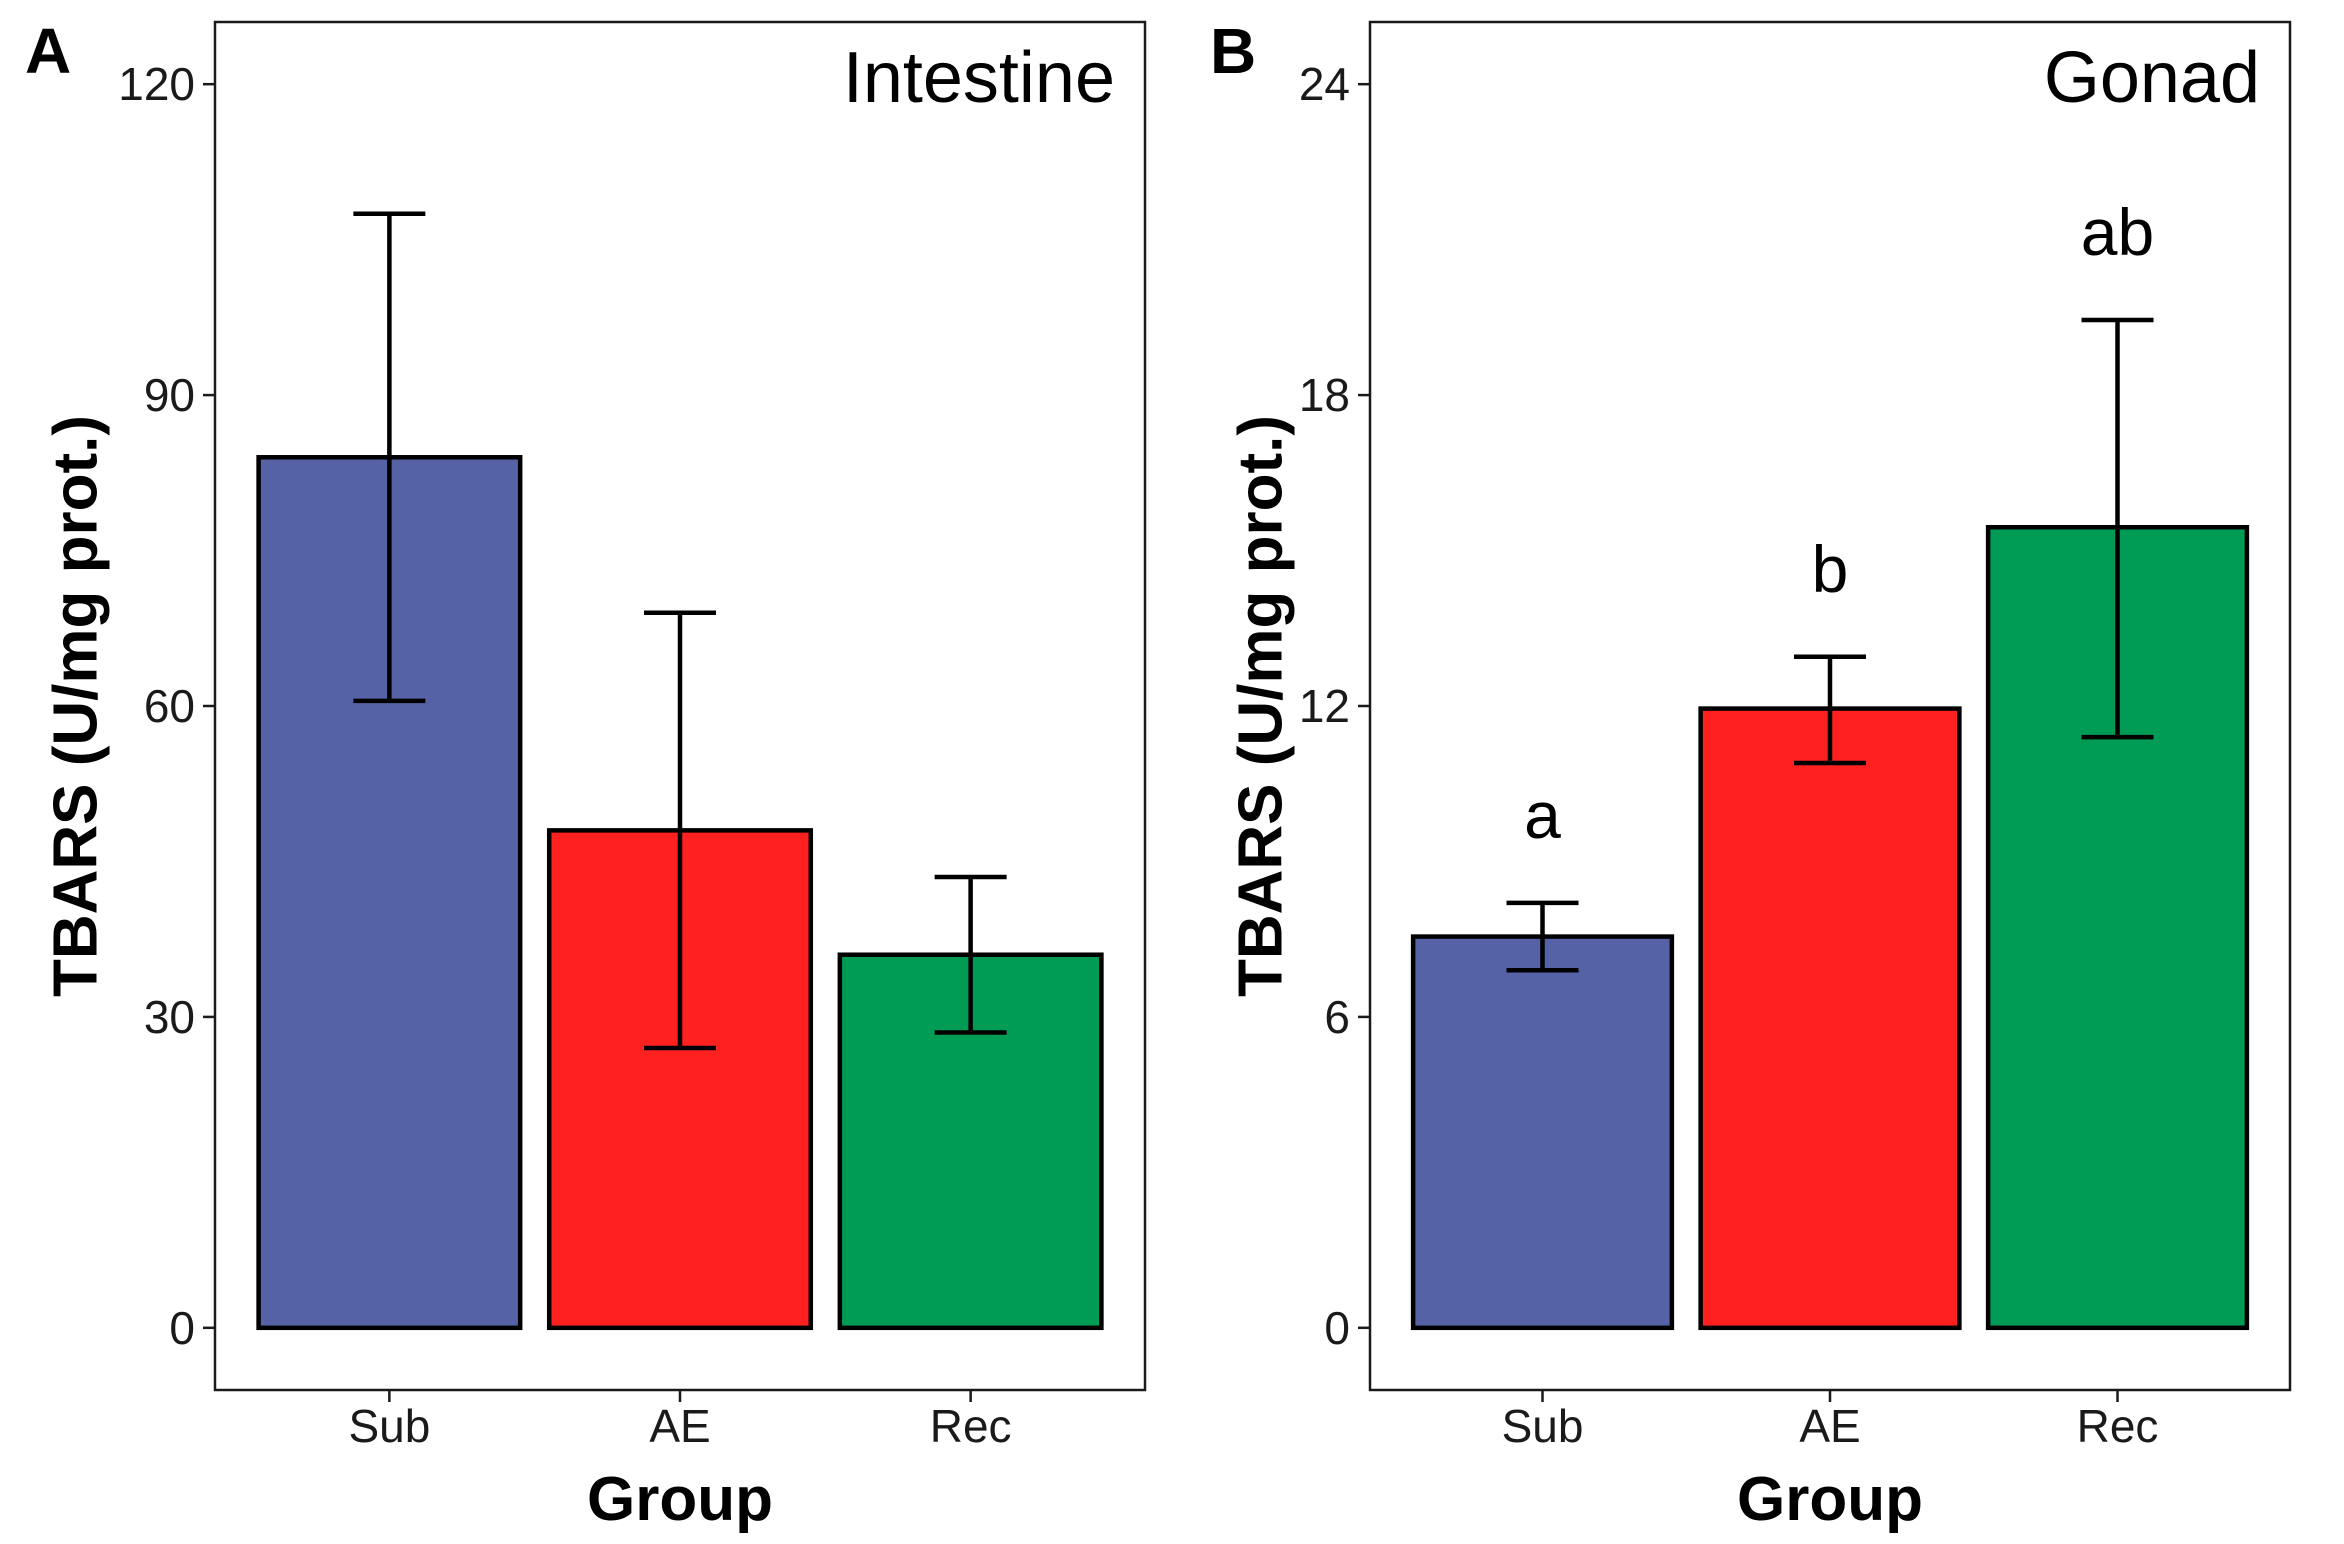 This screenshot has height=1544, width=2344. I want to click on chart-title: Gonad, so click(2152, 78).